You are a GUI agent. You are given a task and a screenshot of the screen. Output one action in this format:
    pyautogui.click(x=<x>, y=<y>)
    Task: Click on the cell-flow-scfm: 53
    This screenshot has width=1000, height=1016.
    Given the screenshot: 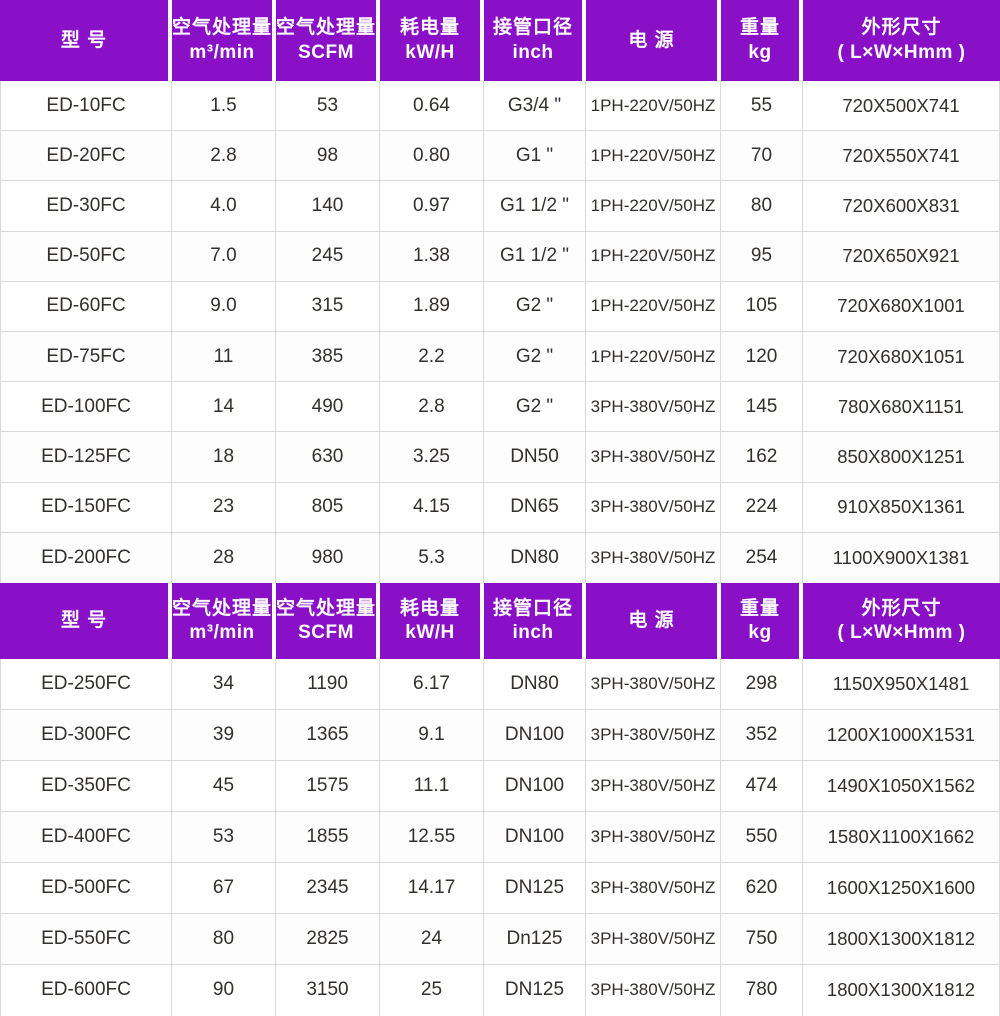 What is the action you would take?
    pyautogui.click(x=328, y=106)
    